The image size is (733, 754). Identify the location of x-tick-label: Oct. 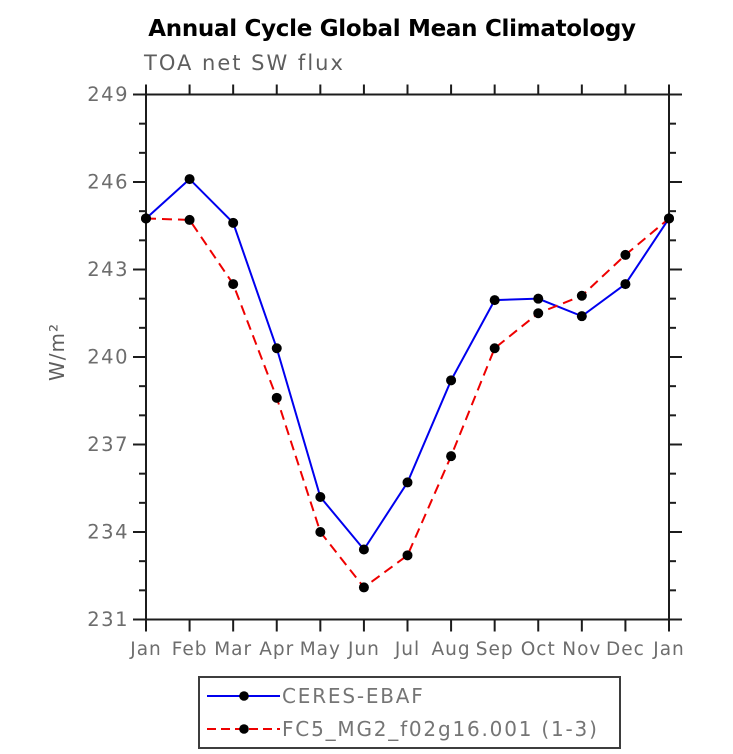
(538, 649).